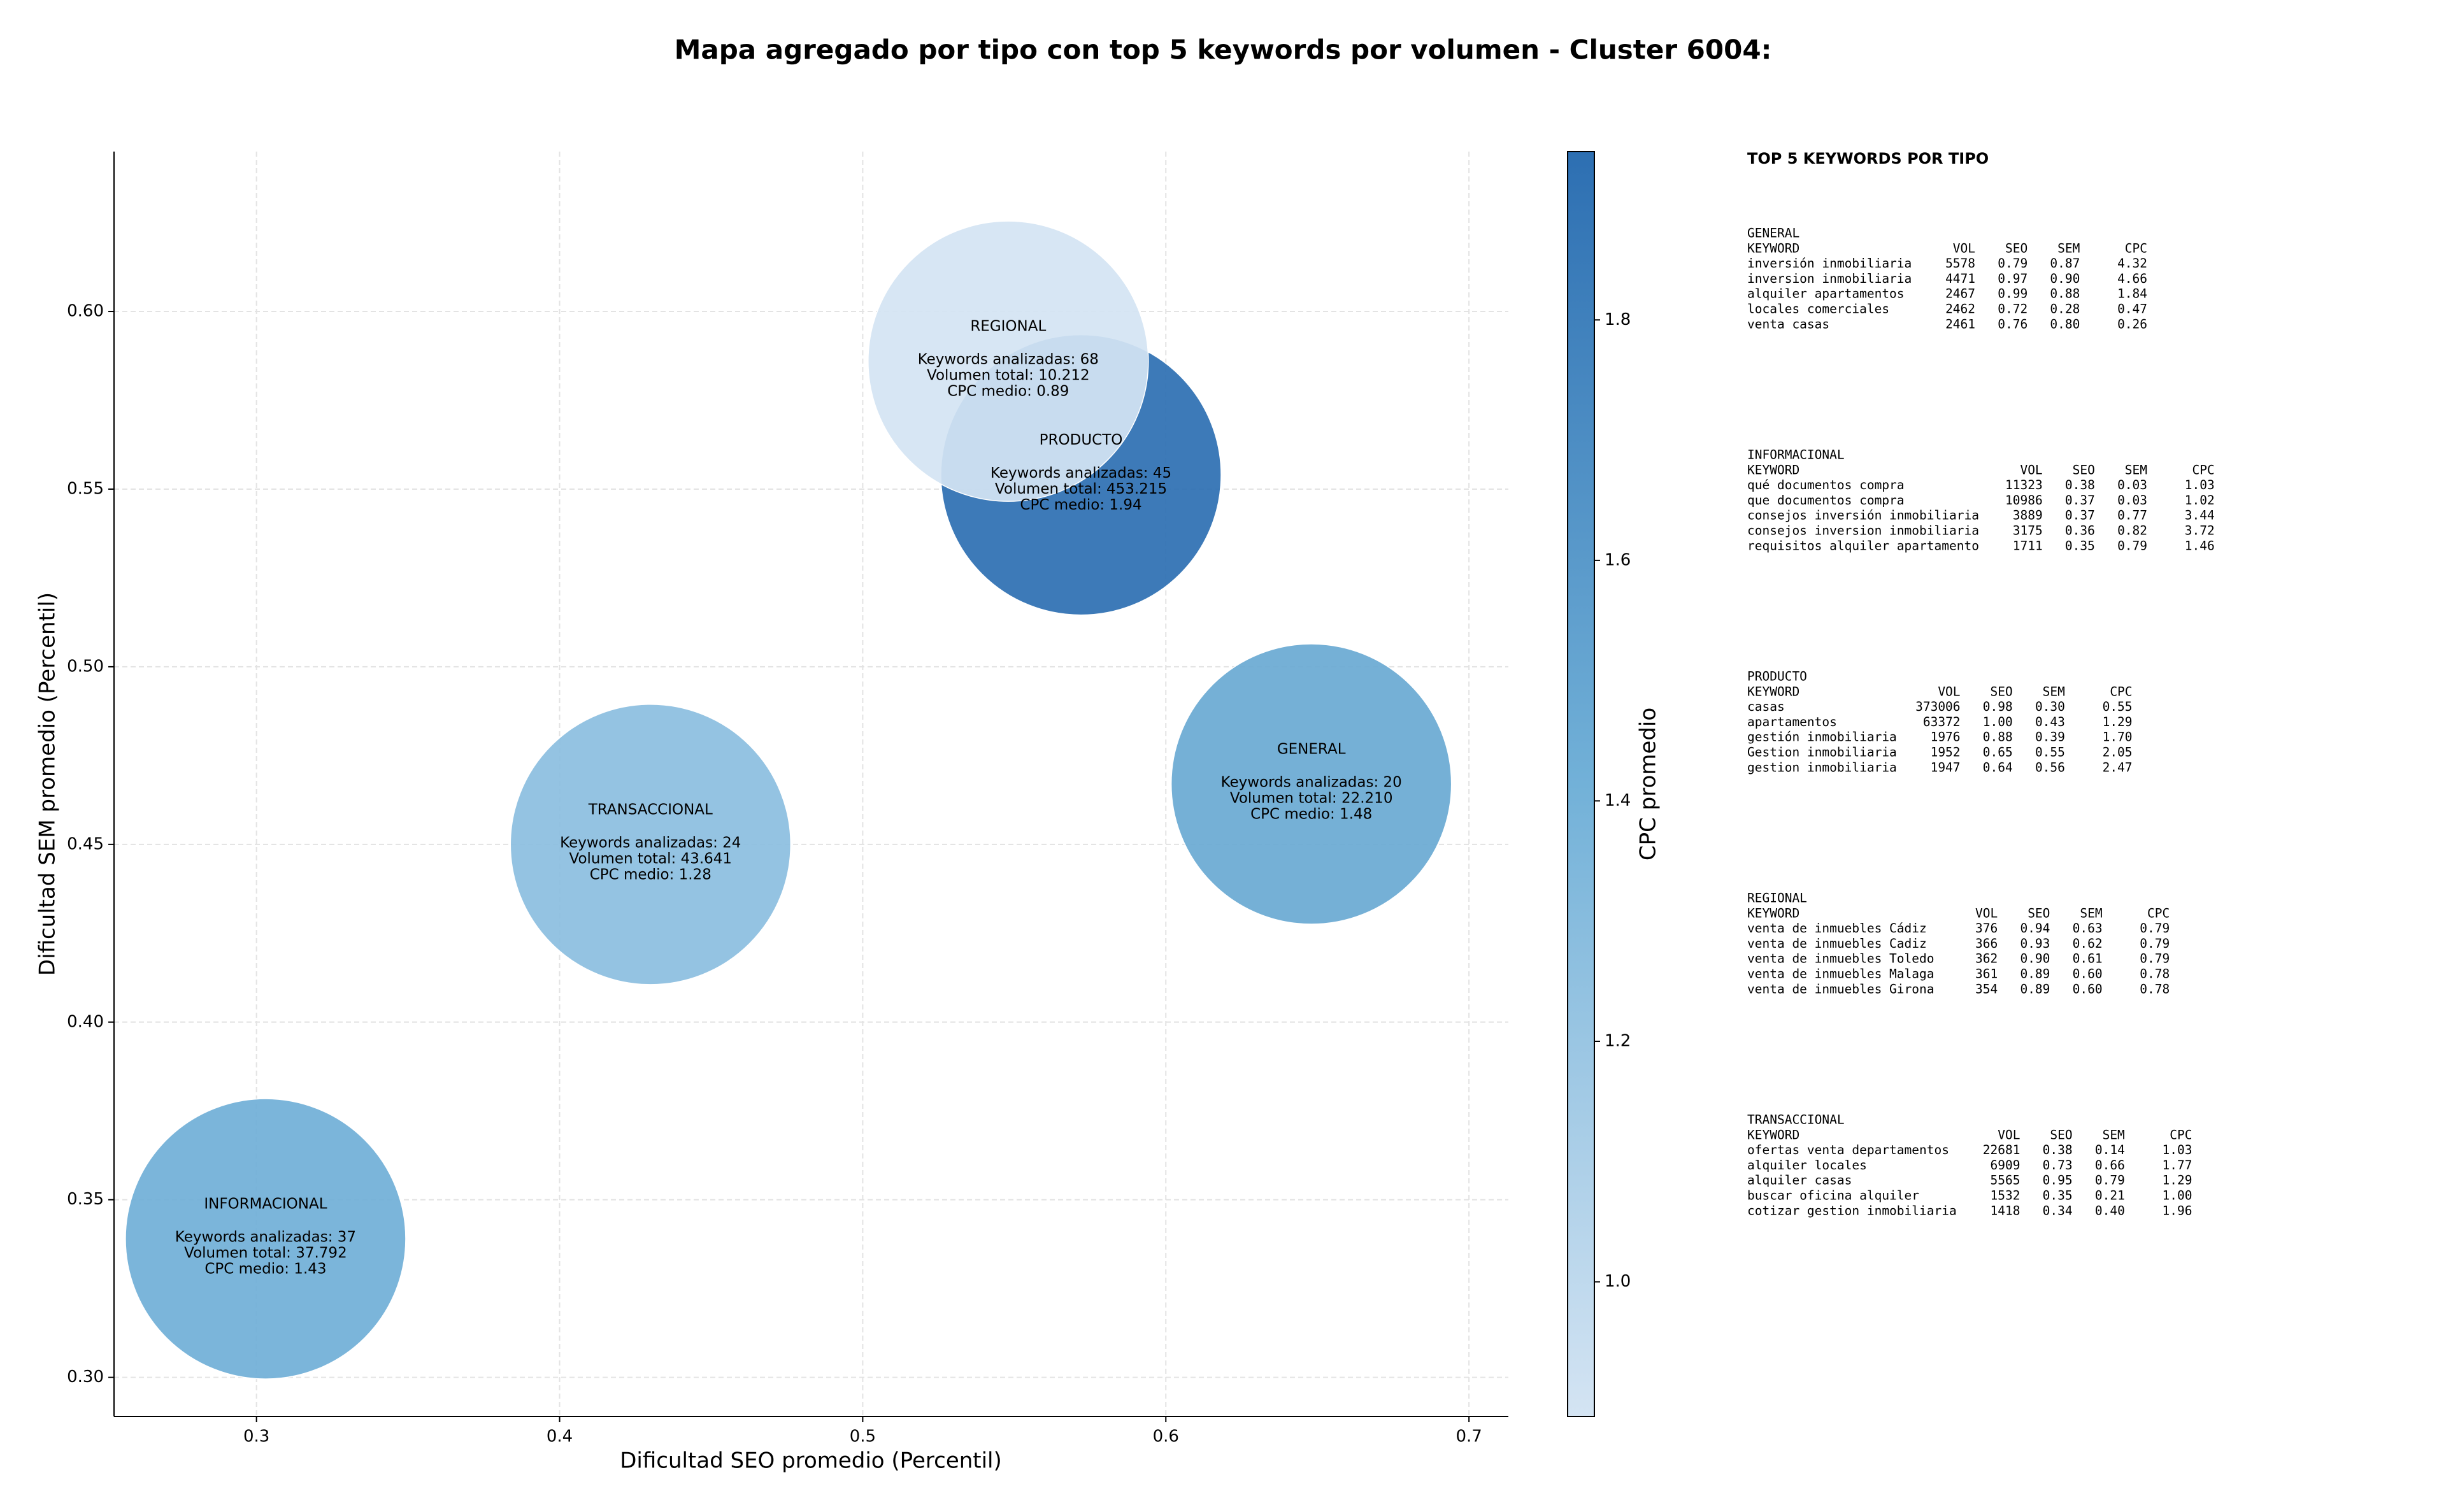 Image resolution: width=2446 pixels, height=1512 pixels. I want to click on metric-cell: 0.66, so click(2110, 1165).